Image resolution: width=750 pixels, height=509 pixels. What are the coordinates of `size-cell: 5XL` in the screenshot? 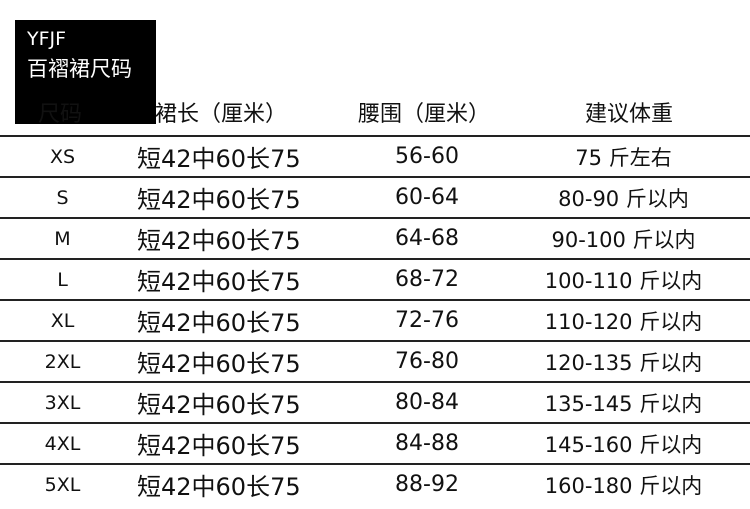 It's located at (62, 483).